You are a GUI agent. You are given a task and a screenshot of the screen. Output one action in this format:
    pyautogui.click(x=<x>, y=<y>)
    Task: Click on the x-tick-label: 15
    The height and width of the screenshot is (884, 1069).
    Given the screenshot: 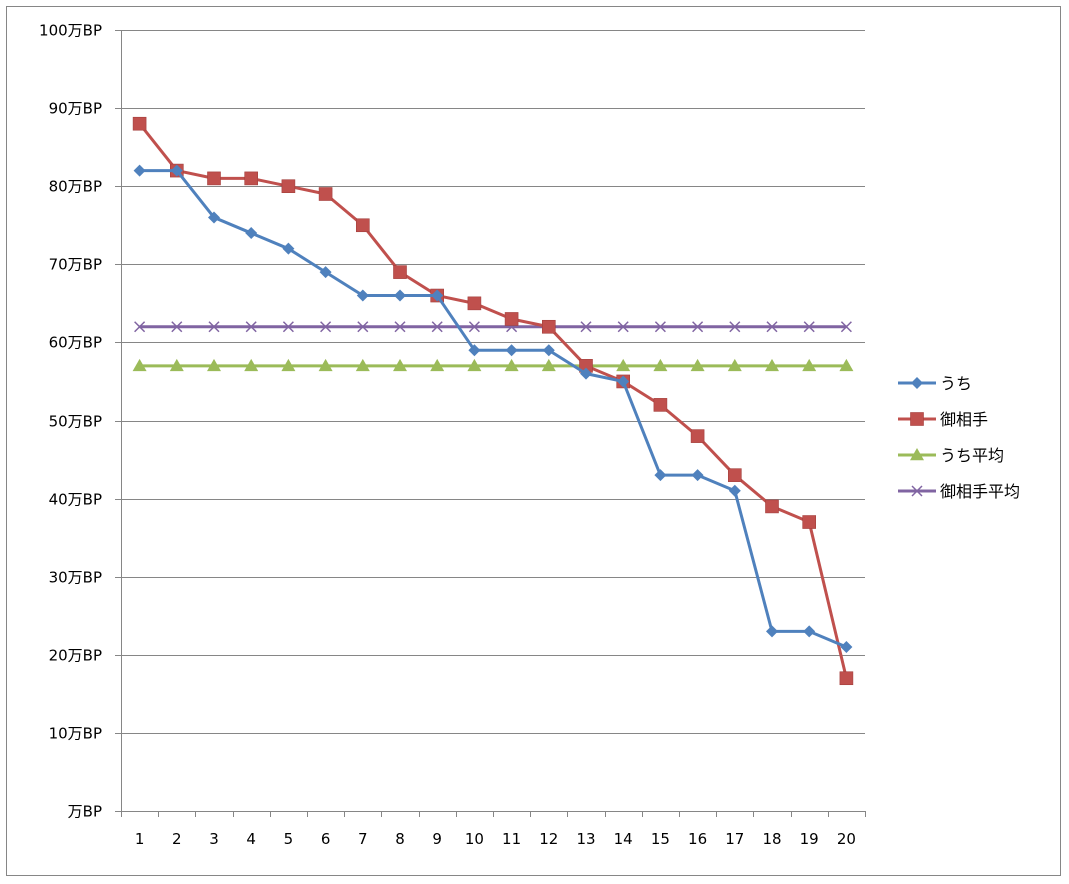 What is the action you would take?
    pyautogui.click(x=660, y=839)
    